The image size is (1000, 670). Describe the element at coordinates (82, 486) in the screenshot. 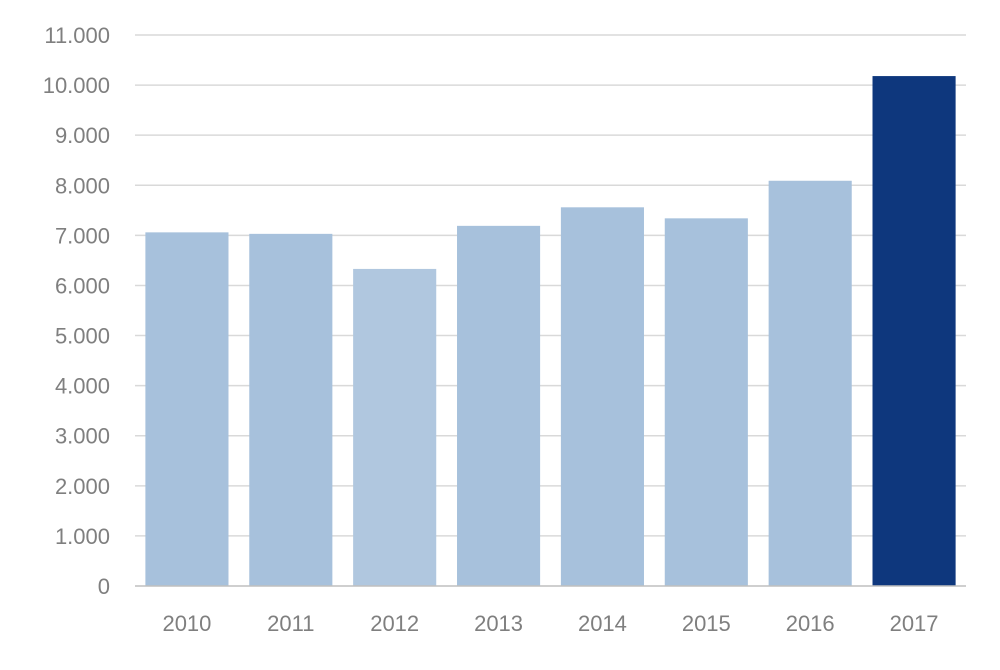

I see `y-tick-label: 2.000` at that location.